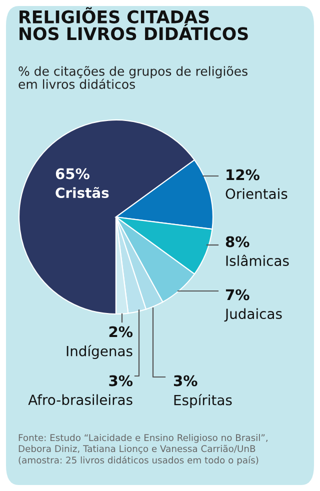 The height and width of the screenshot is (491, 320). Describe the element at coordinates (243, 174) in the screenshot. I see `data-label: 12%` at that location.